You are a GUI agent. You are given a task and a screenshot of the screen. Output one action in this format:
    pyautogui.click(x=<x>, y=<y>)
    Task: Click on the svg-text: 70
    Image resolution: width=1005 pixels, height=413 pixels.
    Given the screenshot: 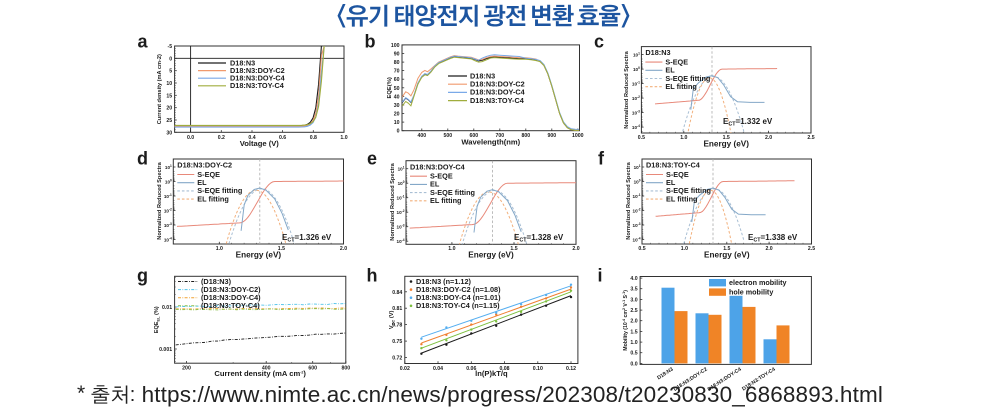 What is the action you would take?
    pyautogui.click(x=397, y=72)
    